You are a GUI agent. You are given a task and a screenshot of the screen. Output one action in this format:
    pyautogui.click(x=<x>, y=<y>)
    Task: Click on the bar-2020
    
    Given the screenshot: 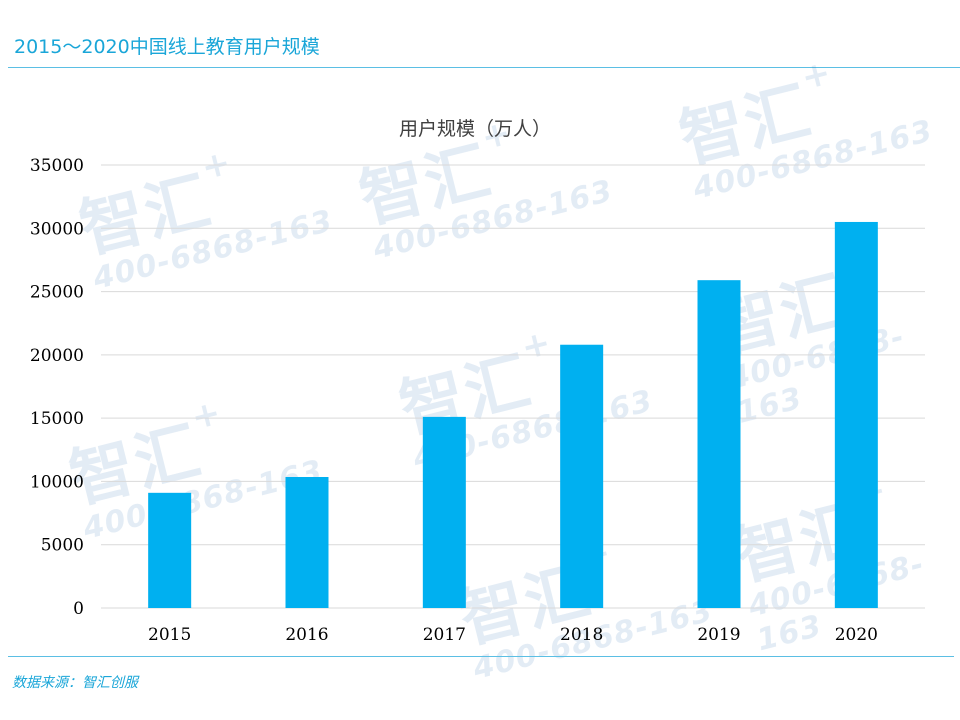 What is the action you would take?
    pyautogui.click(x=856, y=414)
    